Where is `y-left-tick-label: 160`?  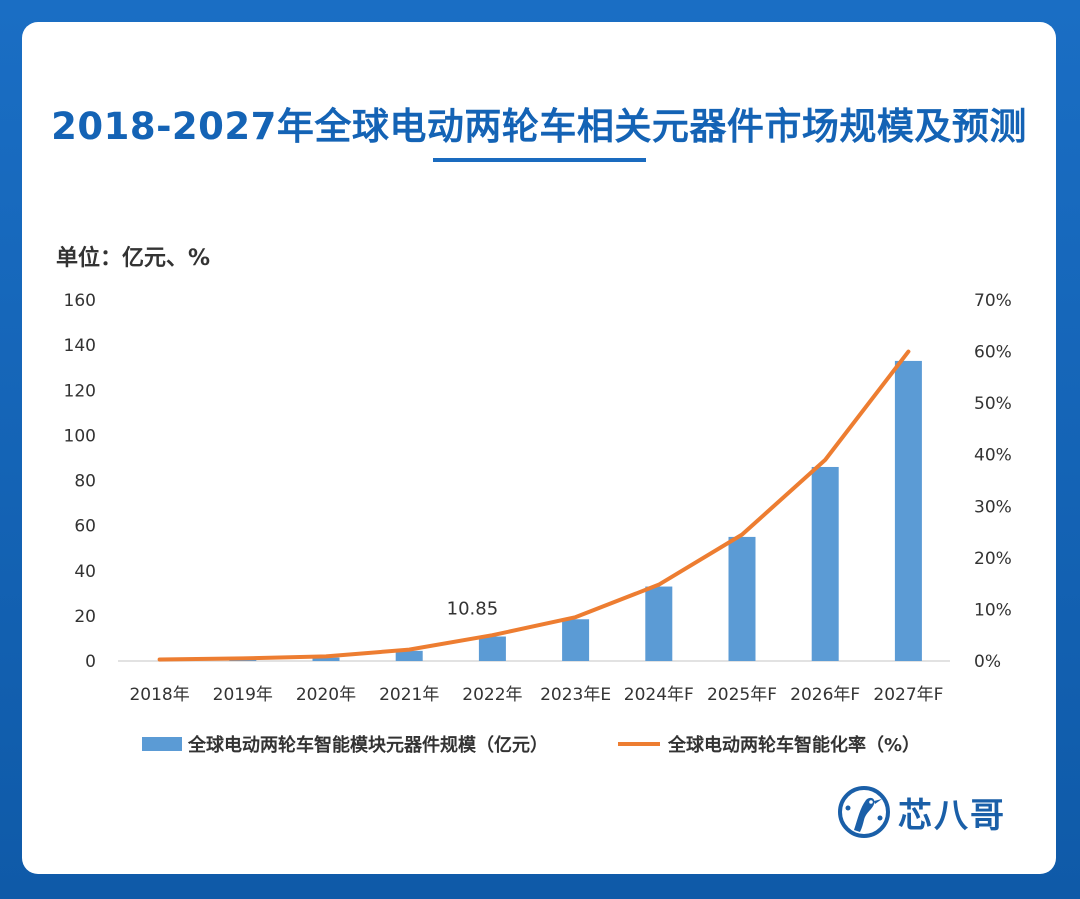 y-left-tick-label: 160 is located at coordinates (80, 301).